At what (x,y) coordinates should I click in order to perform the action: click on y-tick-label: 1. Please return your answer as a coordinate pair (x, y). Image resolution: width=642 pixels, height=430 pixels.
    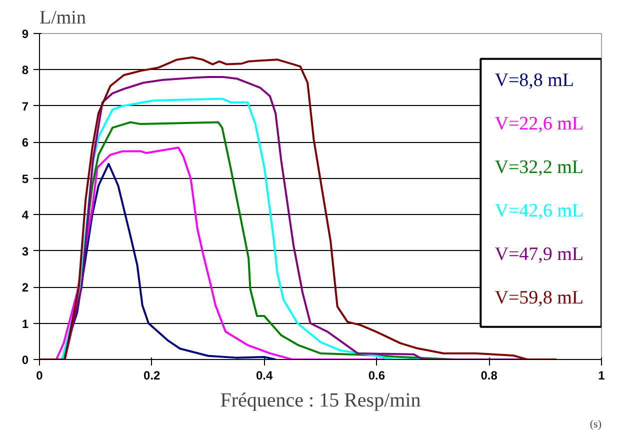
    Looking at the image, I should click on (25, 323).